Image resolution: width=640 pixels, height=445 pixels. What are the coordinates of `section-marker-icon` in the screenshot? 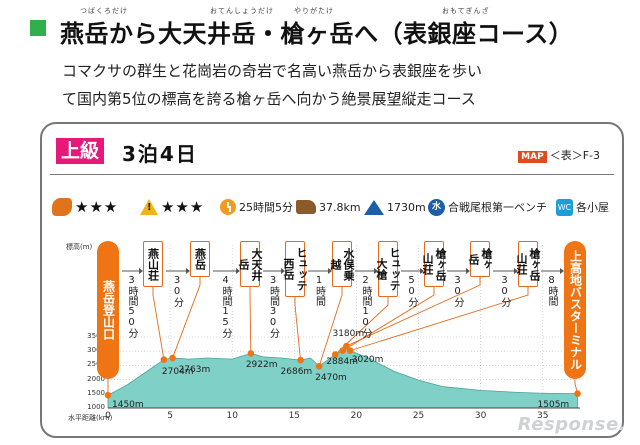 It's located at (38, 28).